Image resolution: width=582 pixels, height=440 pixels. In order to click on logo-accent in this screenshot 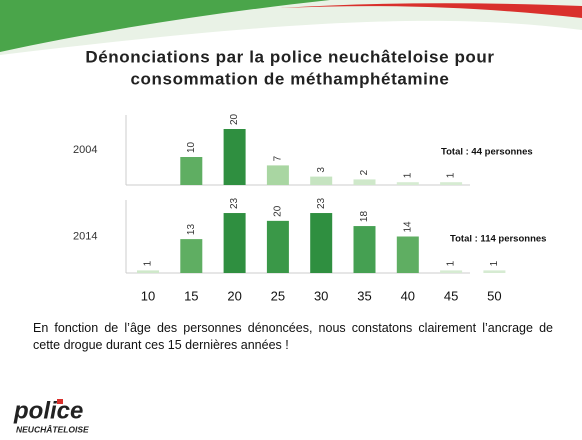, I will do `click(60, 401)`.